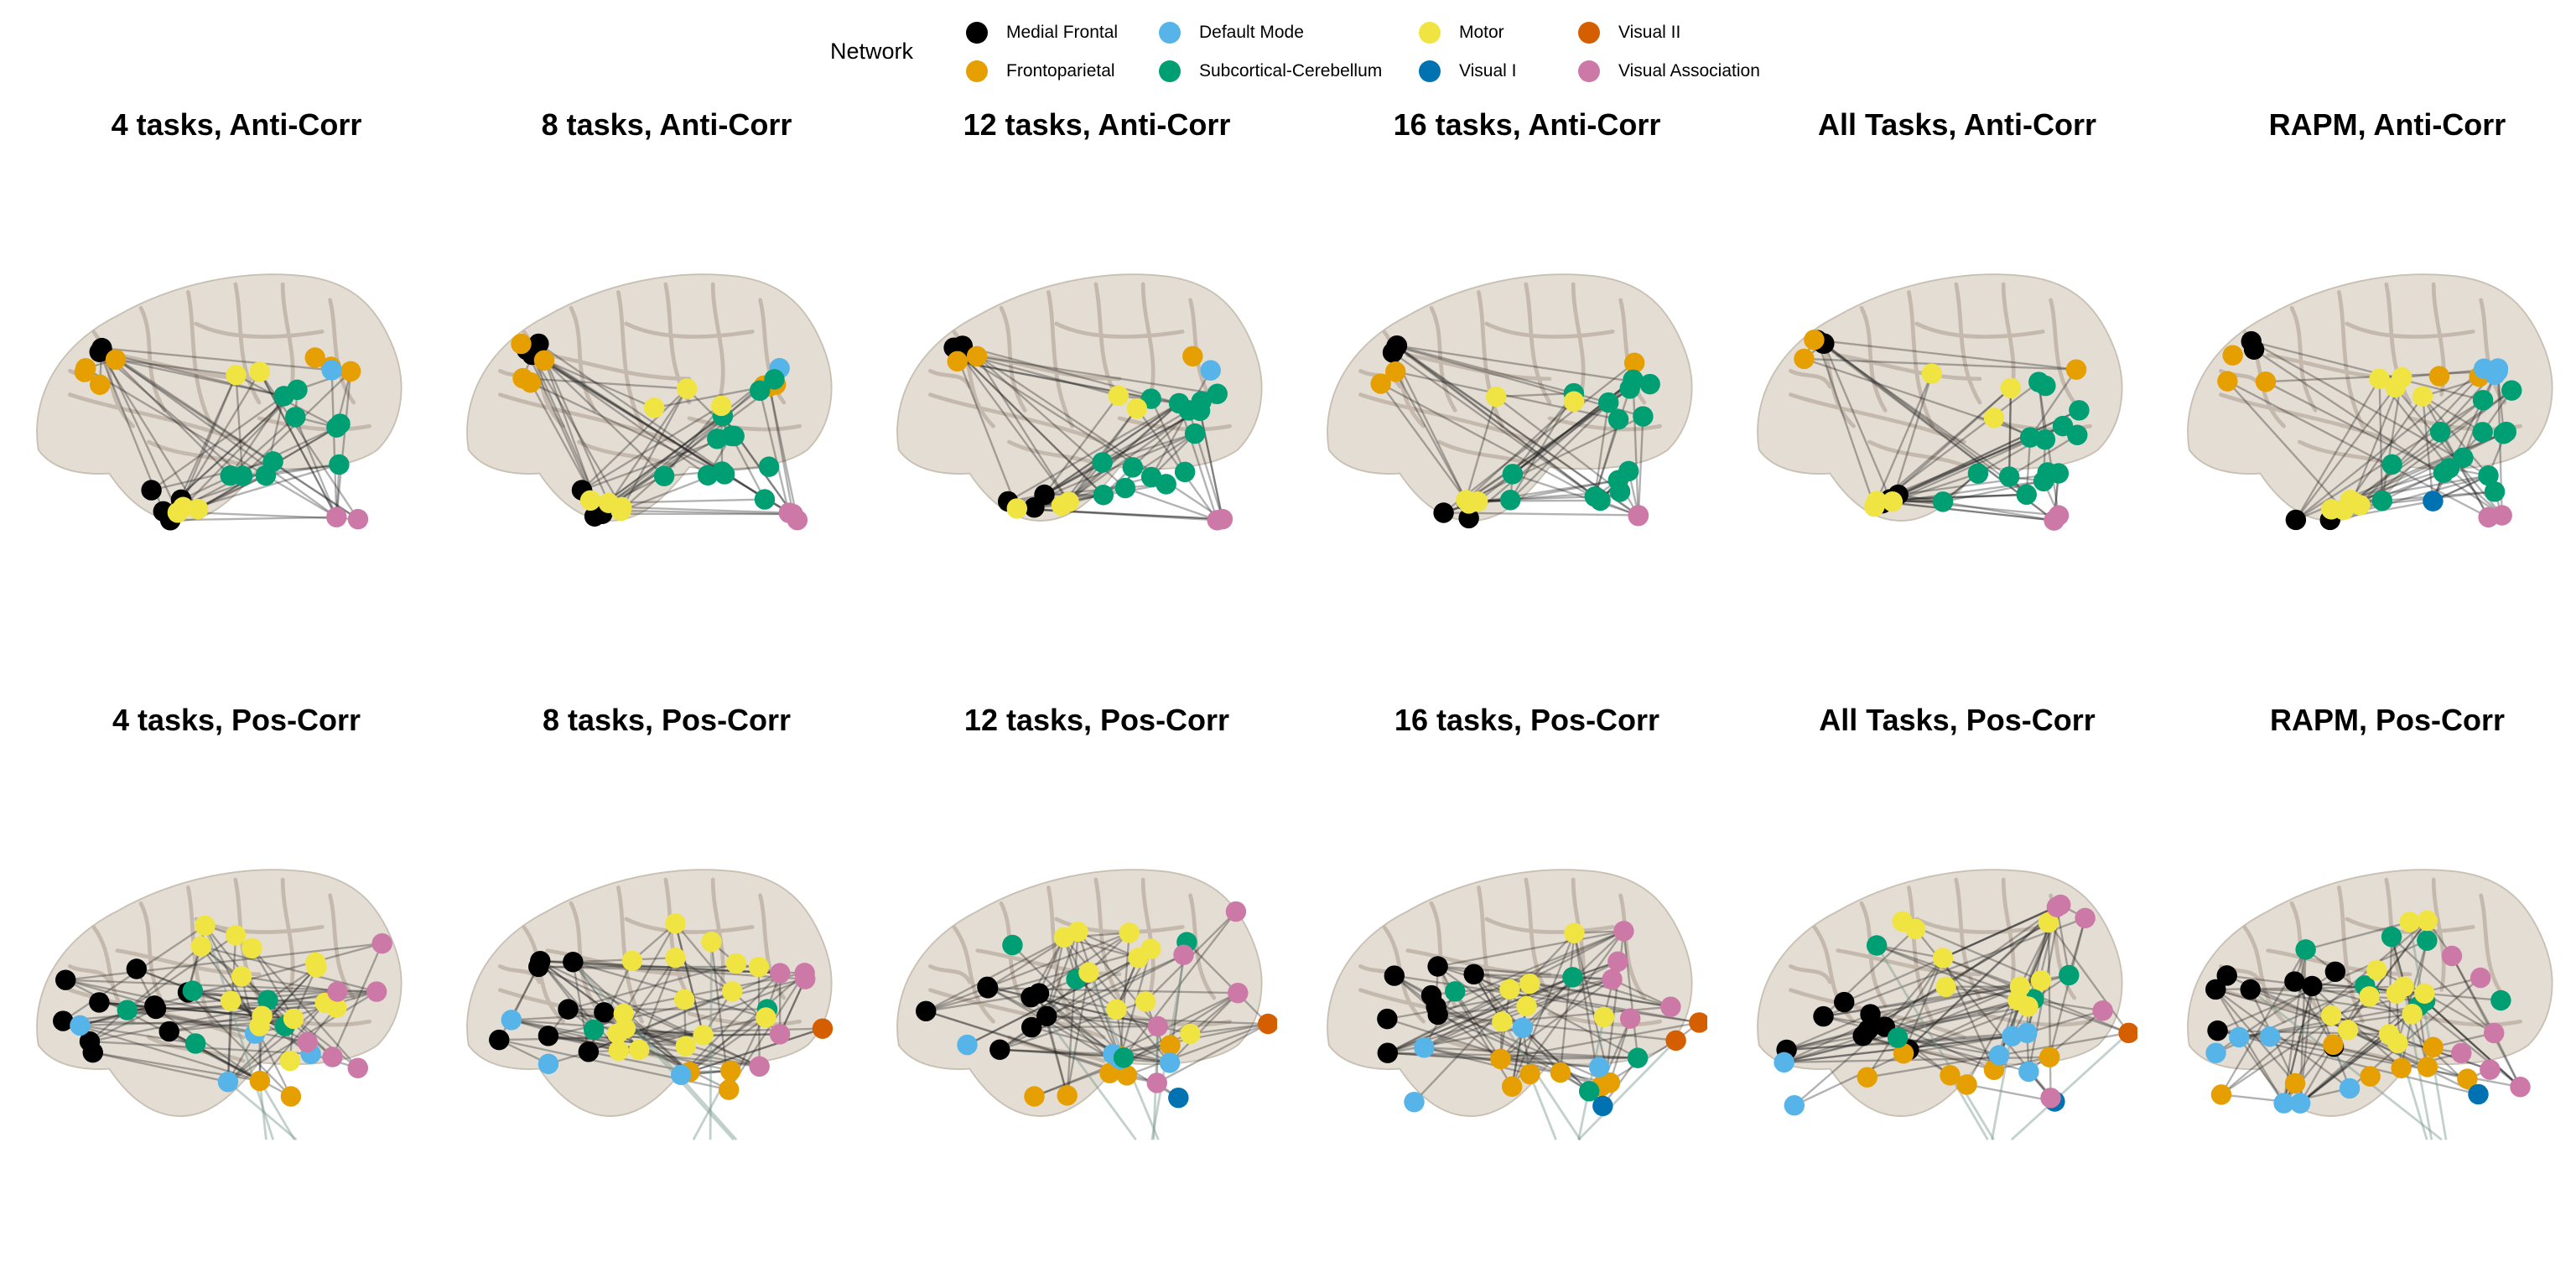  Describe the element at coordinates (1589, 33) in the screenshot. I see `legend-swatch` at that location.